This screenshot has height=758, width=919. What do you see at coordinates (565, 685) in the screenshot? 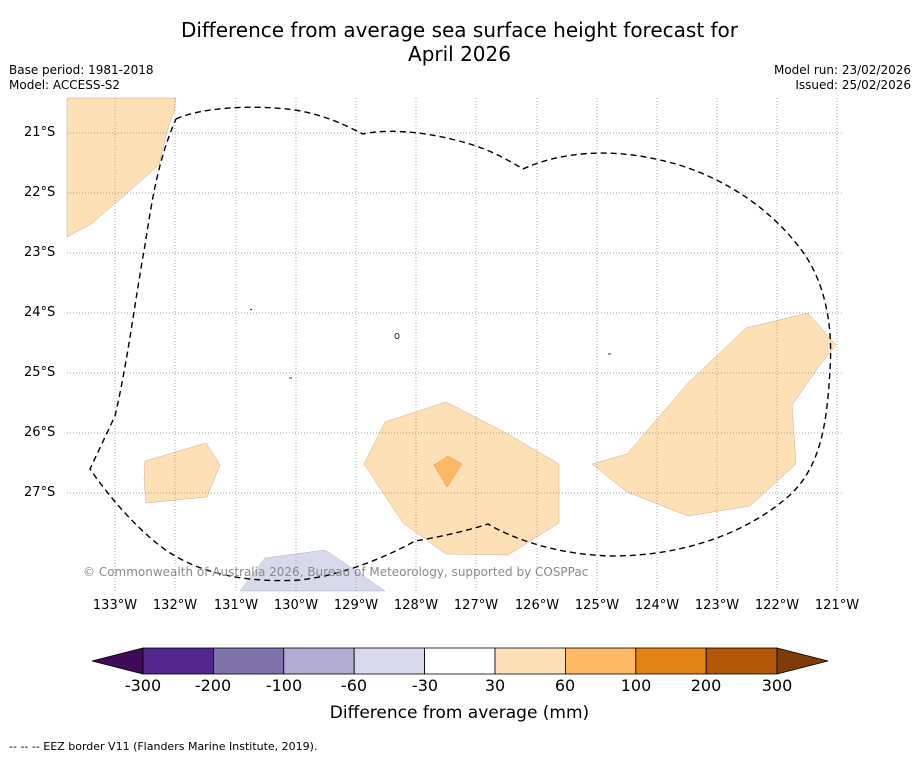
I see `colorbar-tick-label: 60` at bounding box center [565, 685].